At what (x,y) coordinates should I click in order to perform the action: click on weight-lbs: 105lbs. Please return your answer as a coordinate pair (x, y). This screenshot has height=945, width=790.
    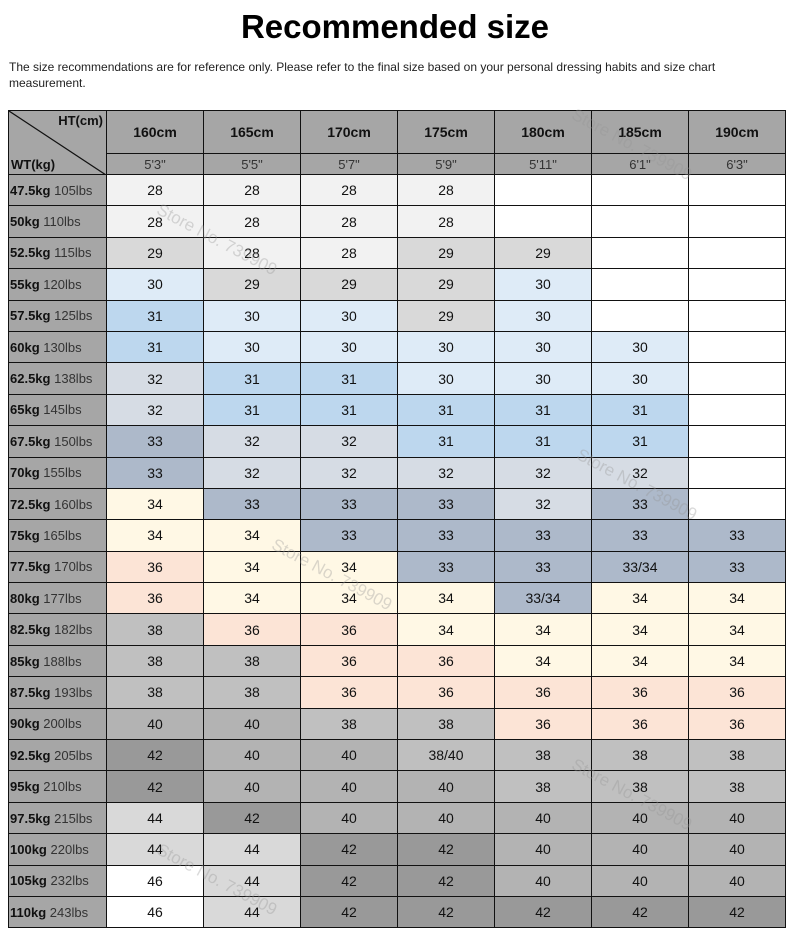
    Looking at the image, I should click on (73, 190).